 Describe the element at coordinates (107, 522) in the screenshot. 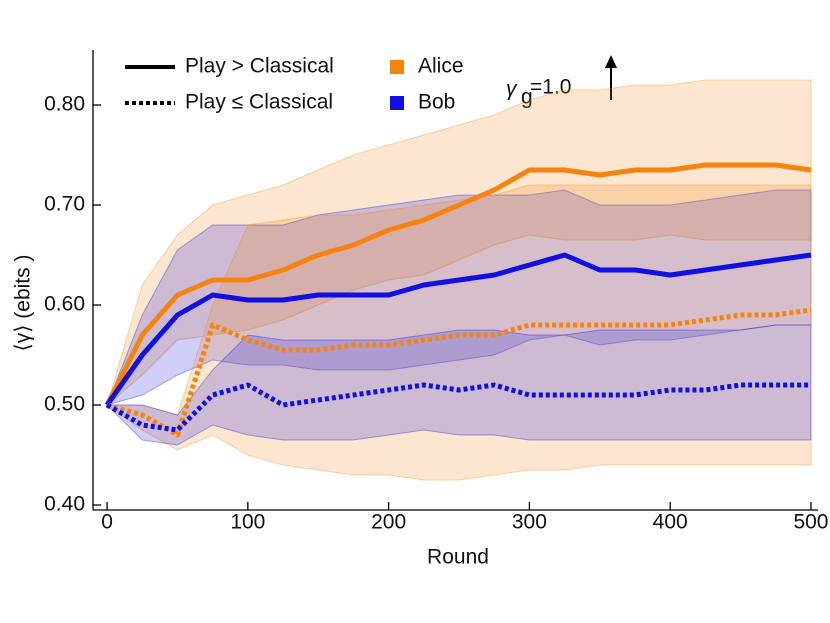

I see `x-tick-label: 0` at that location.